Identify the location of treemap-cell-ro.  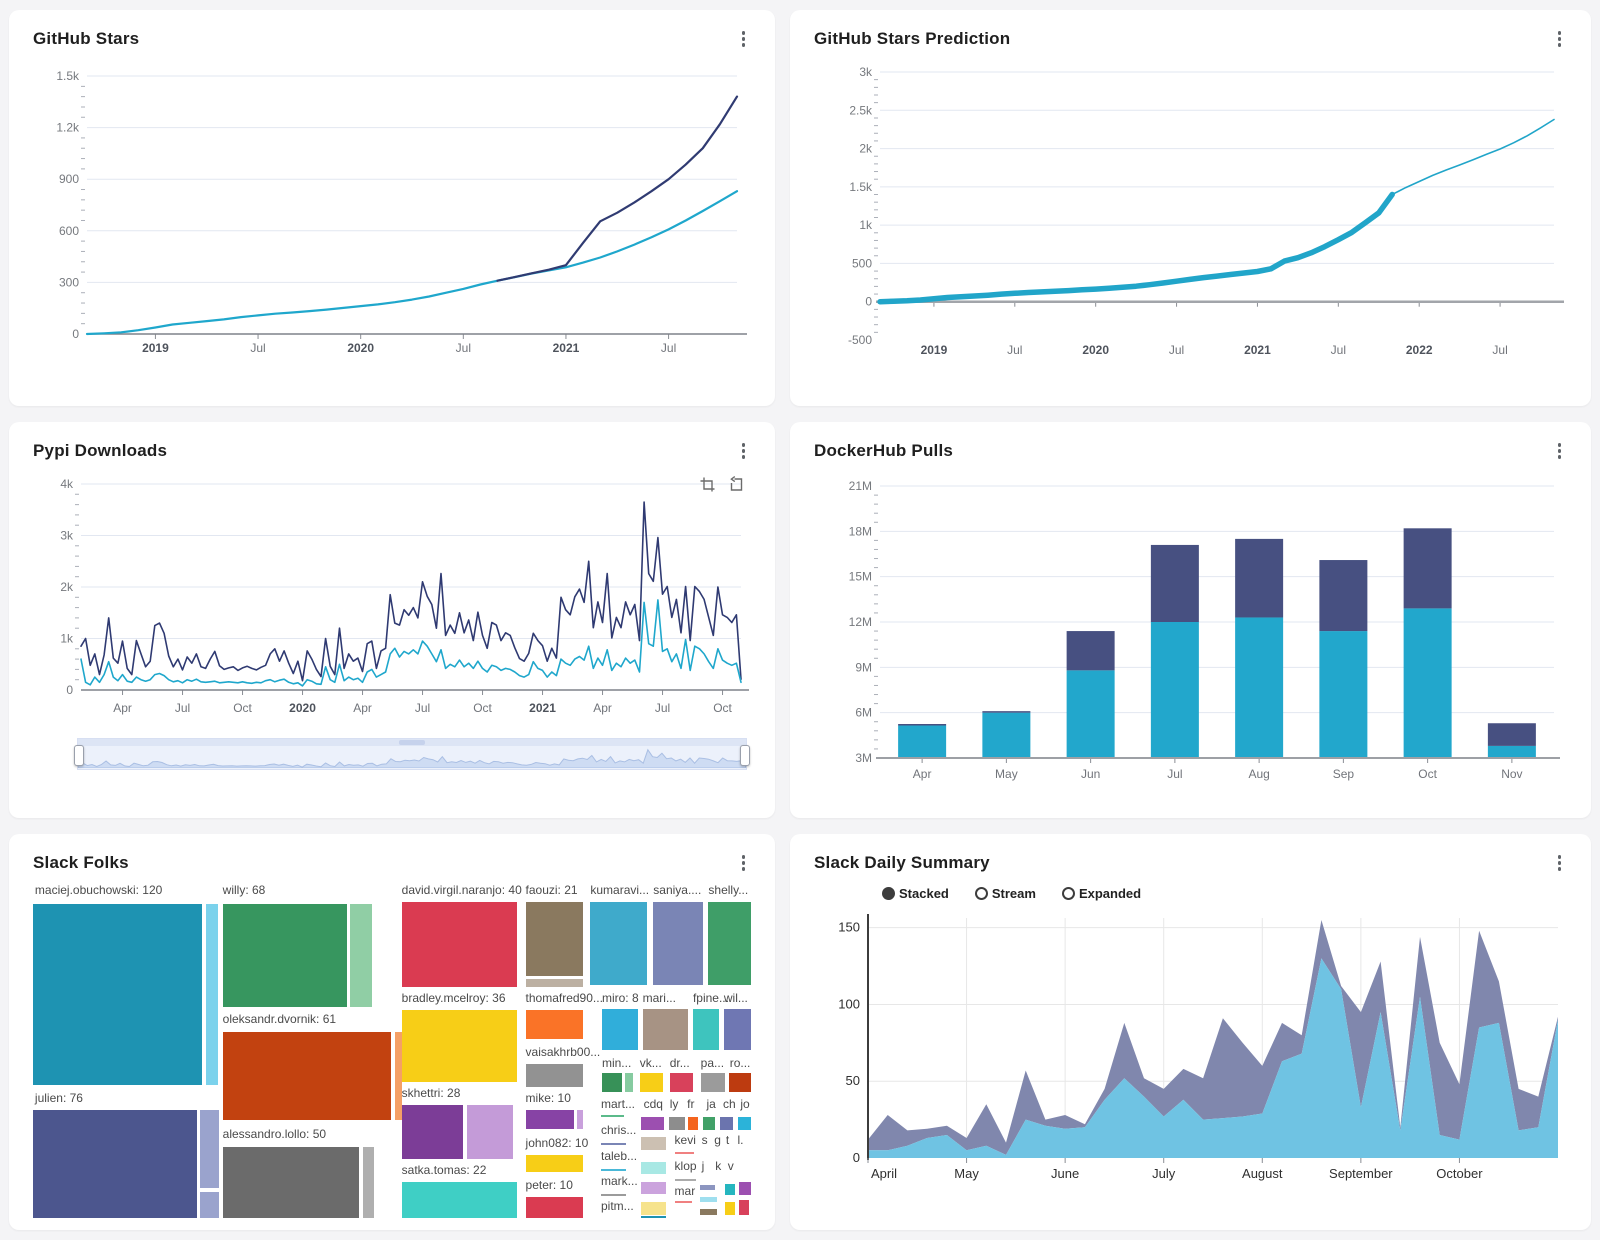
(739, 1082).